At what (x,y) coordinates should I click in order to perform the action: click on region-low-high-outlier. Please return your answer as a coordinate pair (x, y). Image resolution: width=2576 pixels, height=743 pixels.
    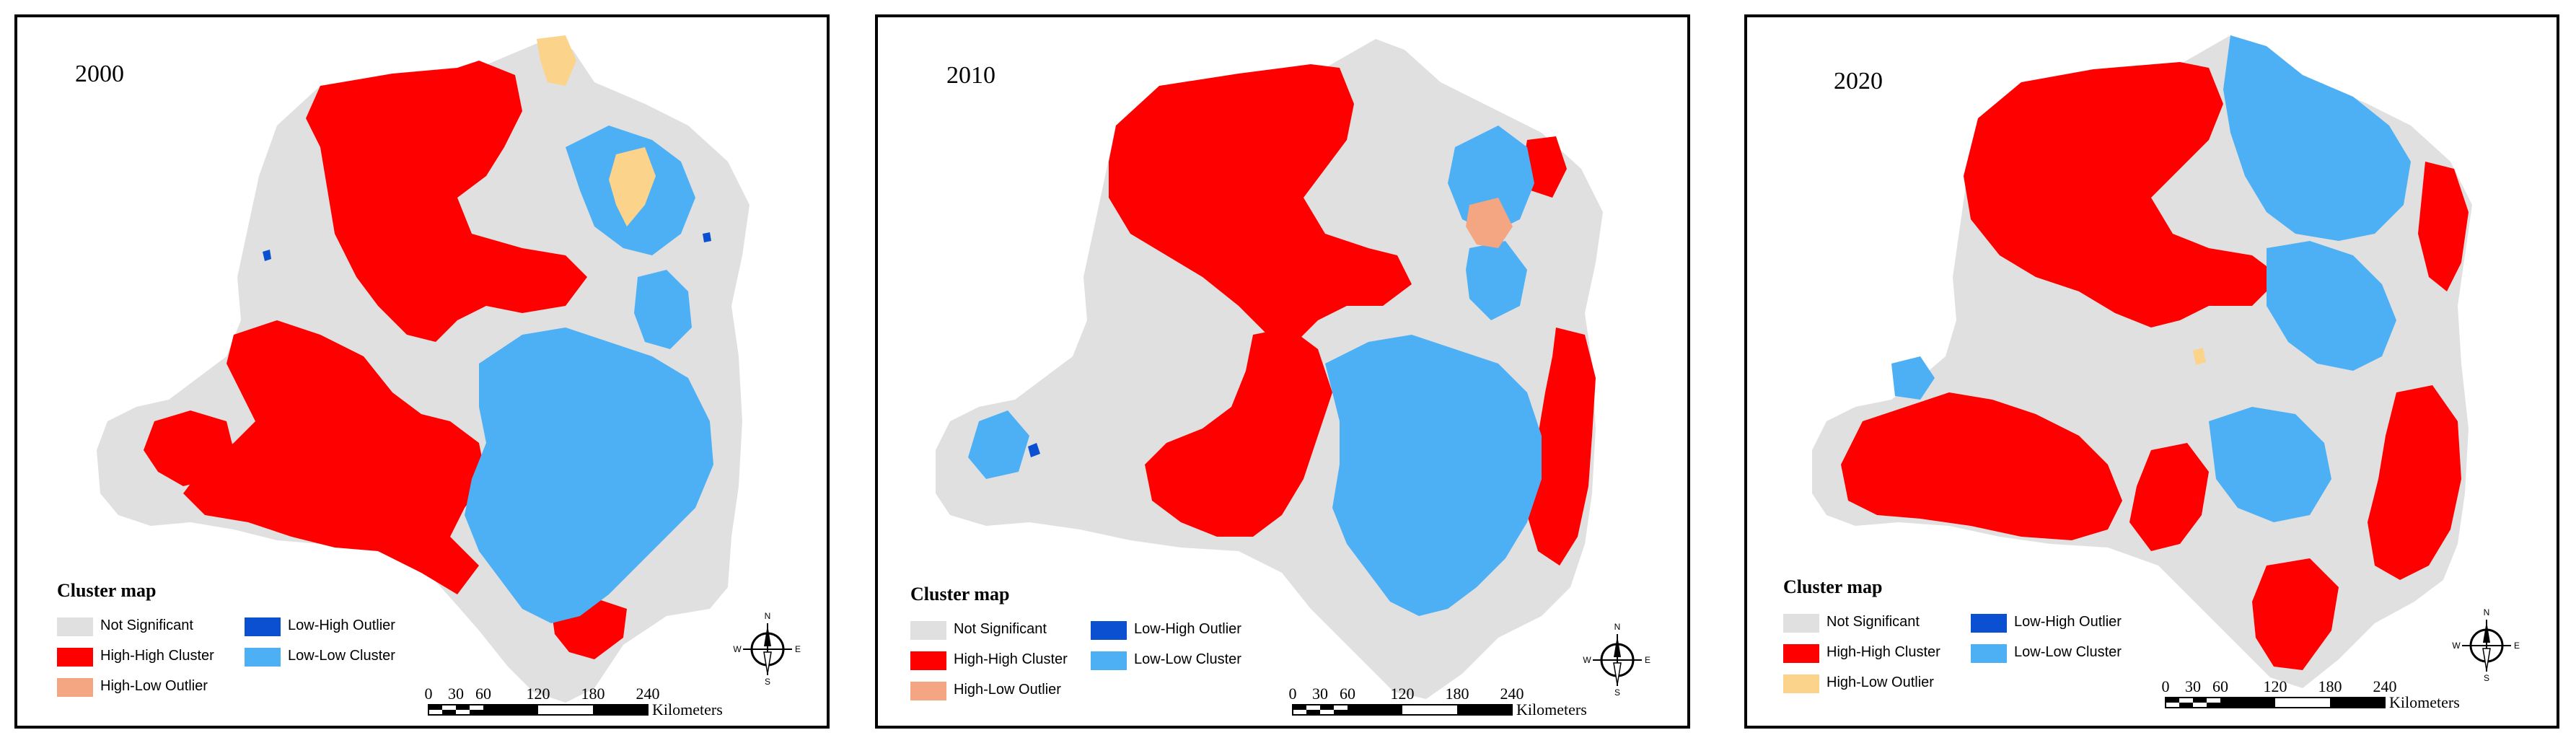
    Looking at the image, I should click on (1034, 450).